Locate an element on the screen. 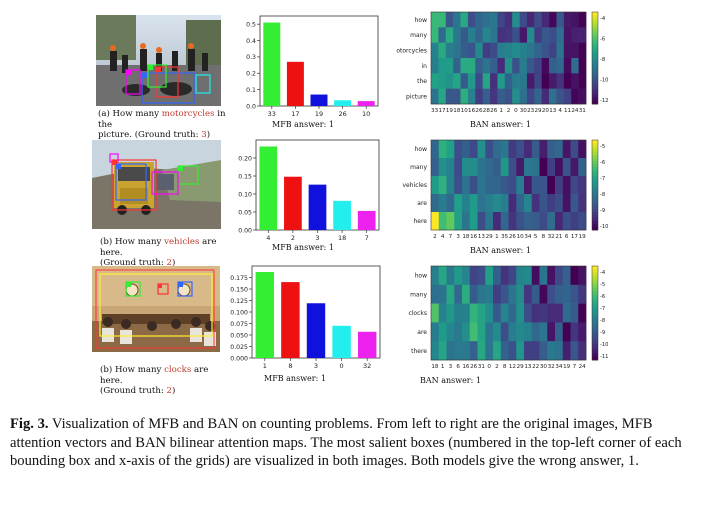 The width and height of the screenshot is (705, 510). col-label: 21 is located at coordinates (559, 237).